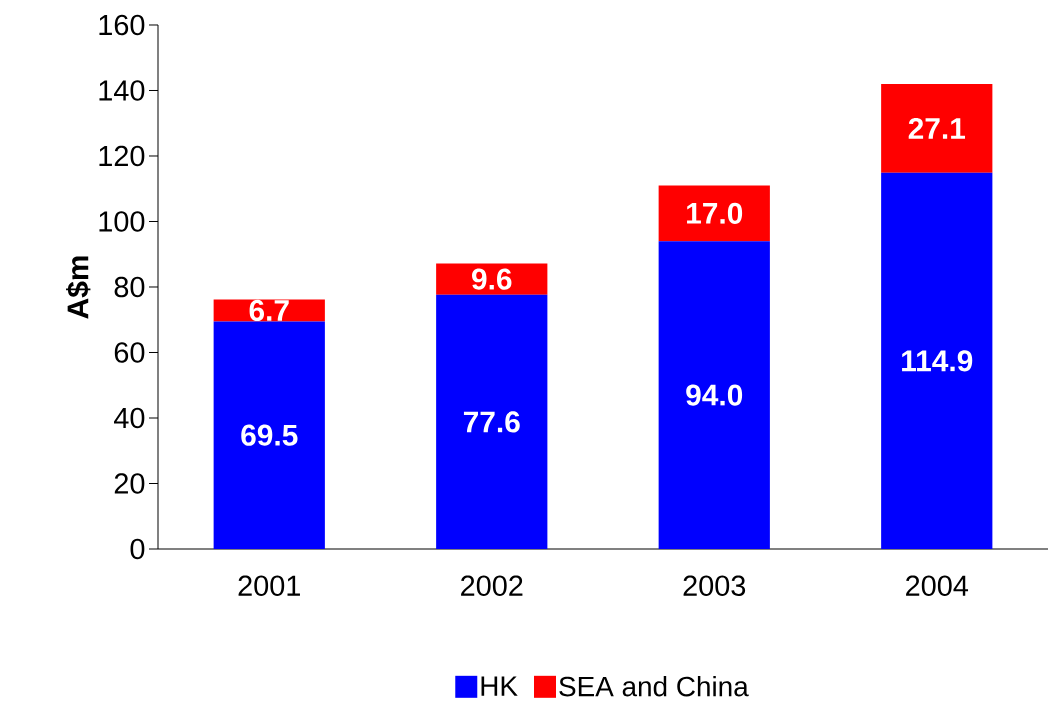 The image size is (1052, 702). What do you see at coordinates (129, 352) in the screenshot?
I see `y-tick-label: 60` at bounding box center [129, 352].